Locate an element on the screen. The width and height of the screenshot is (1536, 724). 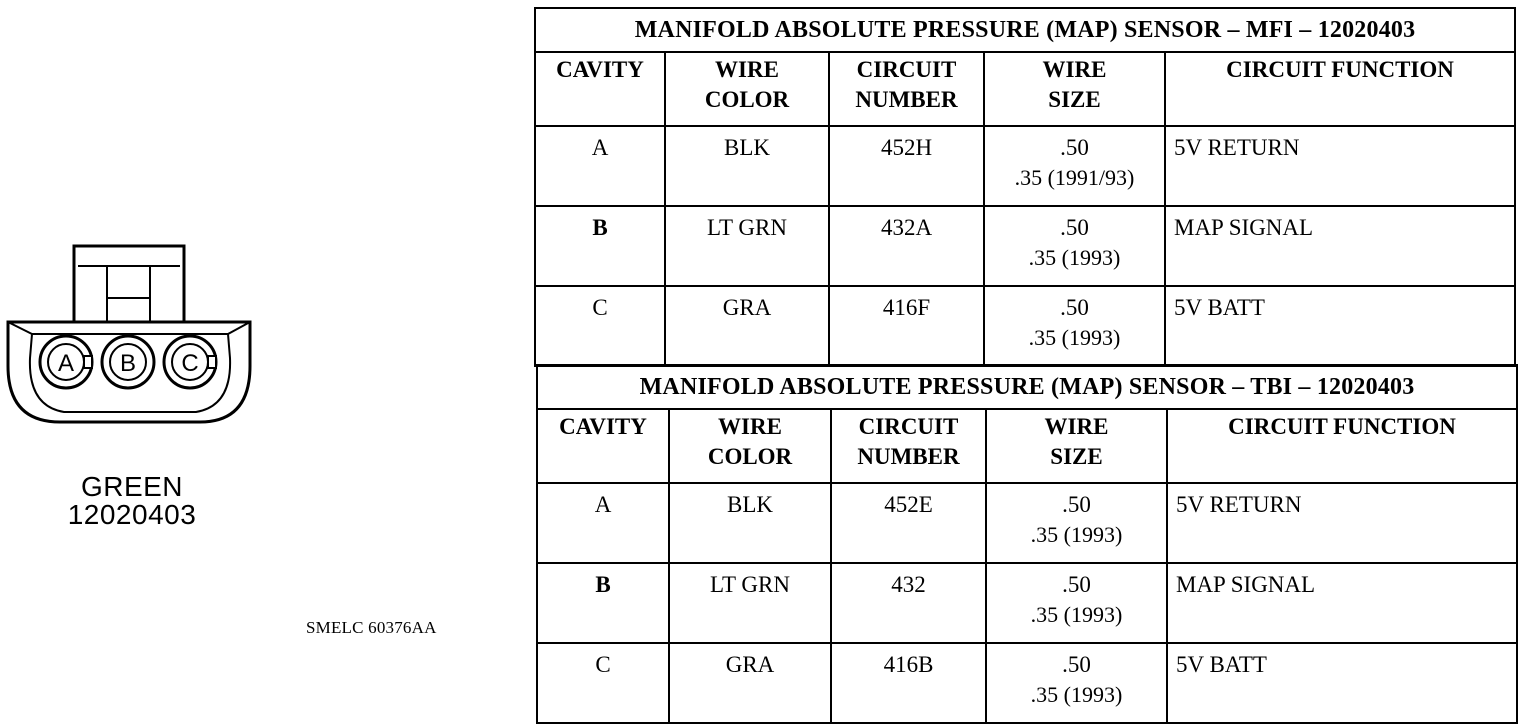
table-row: B LT GRN 432A .50.35 (1993) MAP SIGNAL is located at coordinates (1025, 246).